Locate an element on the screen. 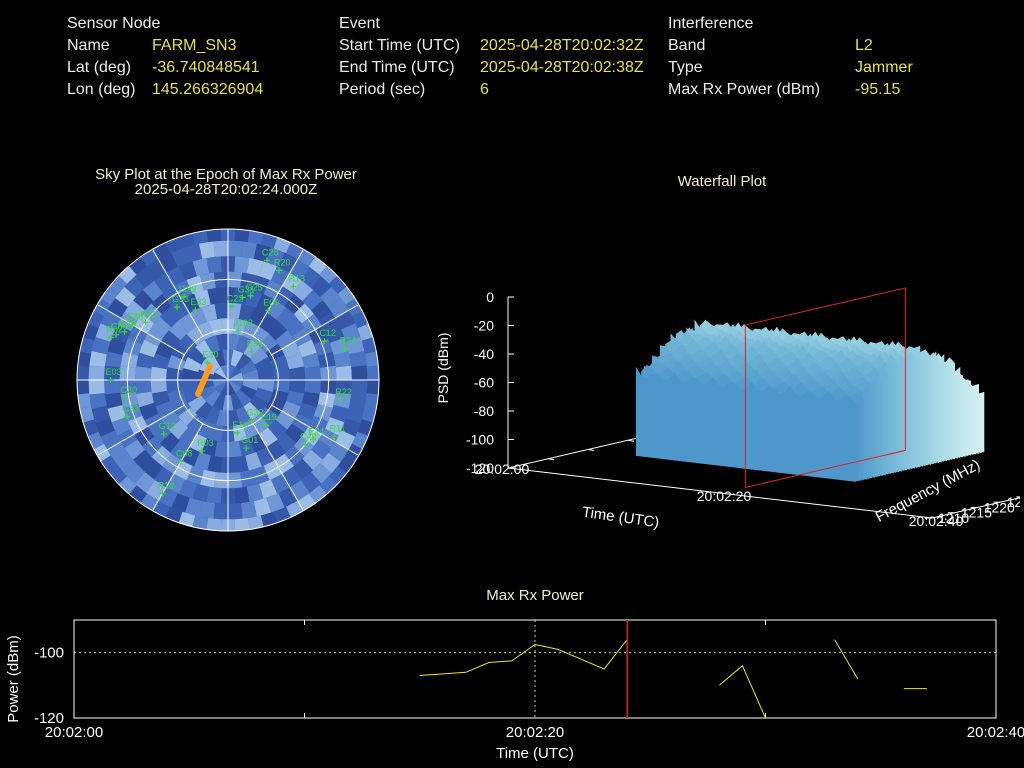  y-tick-label: -100 is located at coordinates (49, 653).